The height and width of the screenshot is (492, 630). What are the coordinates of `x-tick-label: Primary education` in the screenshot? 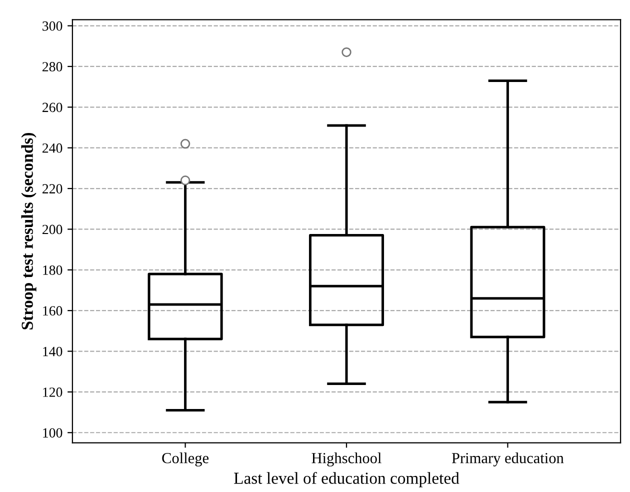 It's located at (508, 459).